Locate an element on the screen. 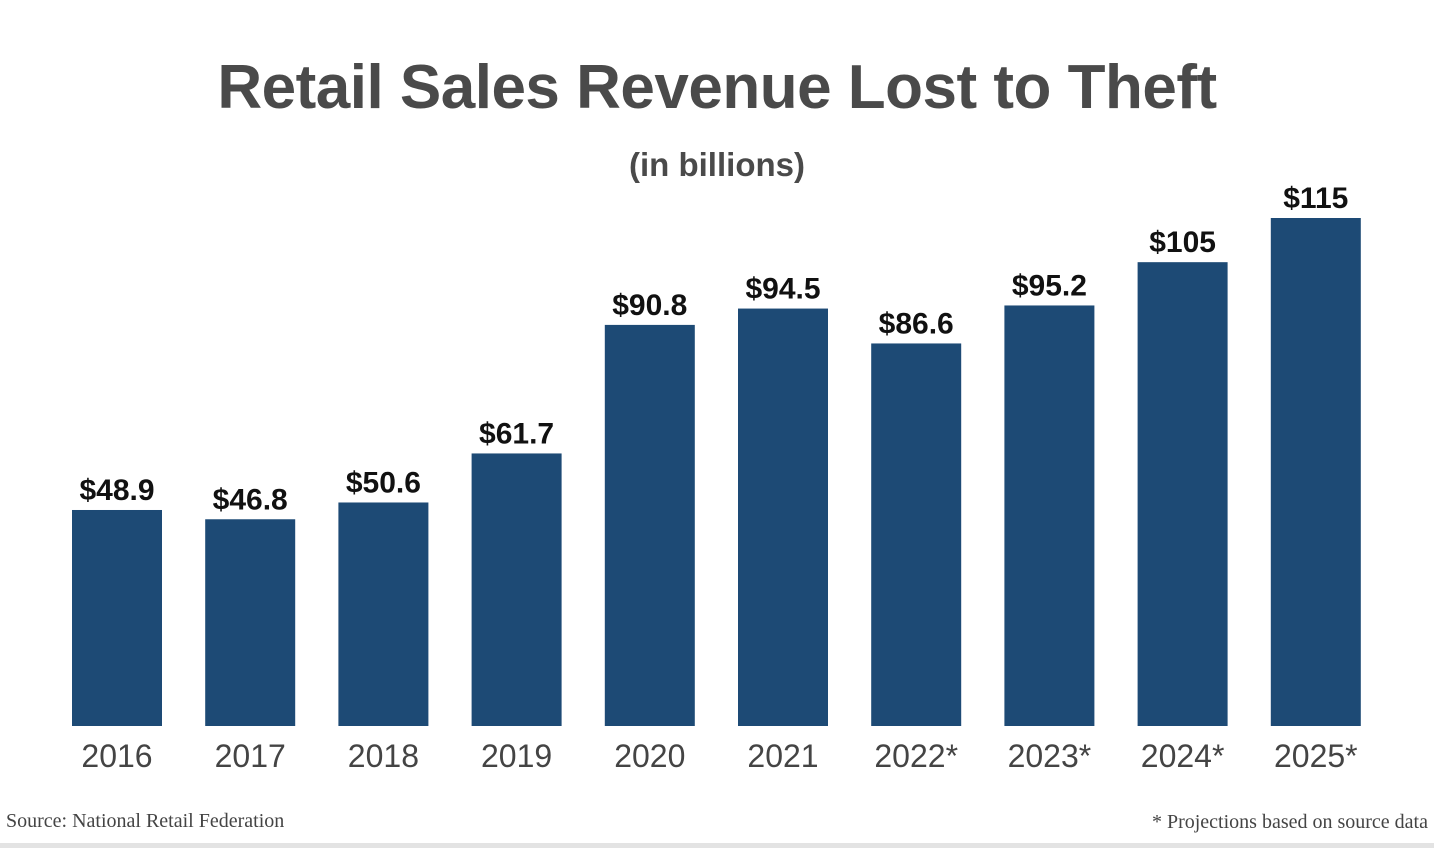 This screenshot has height=848, width=1434. bottom-border is located at coordinates (717, 845).